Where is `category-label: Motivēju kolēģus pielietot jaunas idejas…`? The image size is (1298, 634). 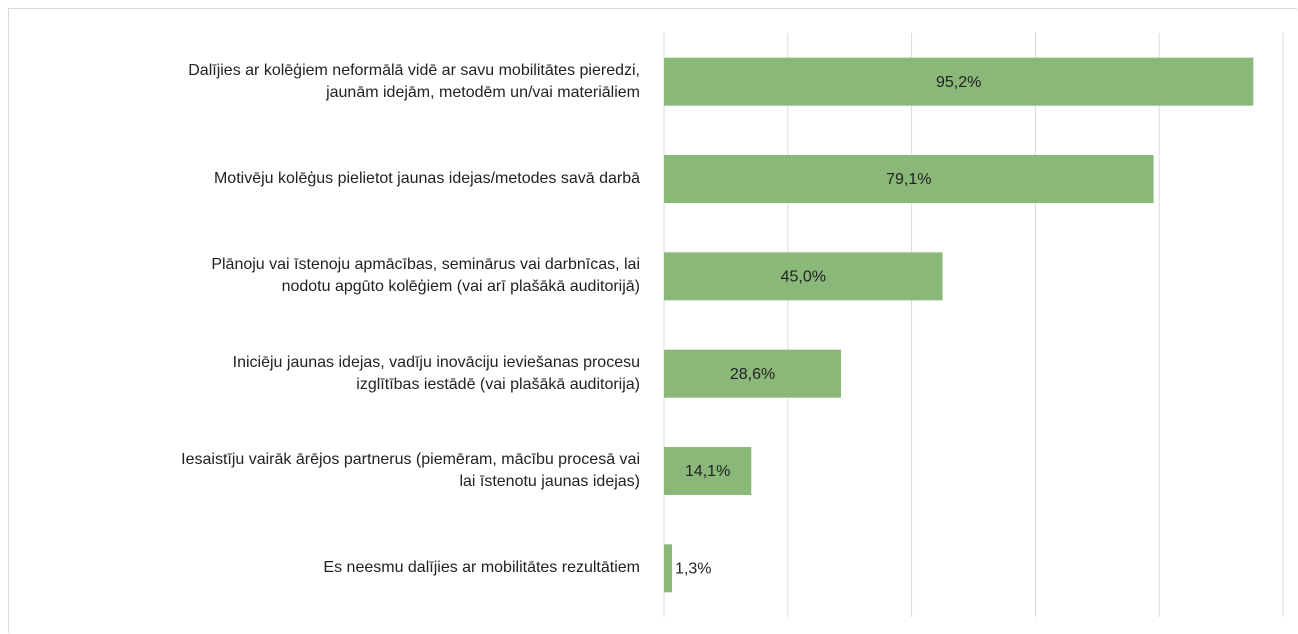 category-label: Motivēju kolēģus pielietot jaunas idejas… is located at coordinates (426, 178).